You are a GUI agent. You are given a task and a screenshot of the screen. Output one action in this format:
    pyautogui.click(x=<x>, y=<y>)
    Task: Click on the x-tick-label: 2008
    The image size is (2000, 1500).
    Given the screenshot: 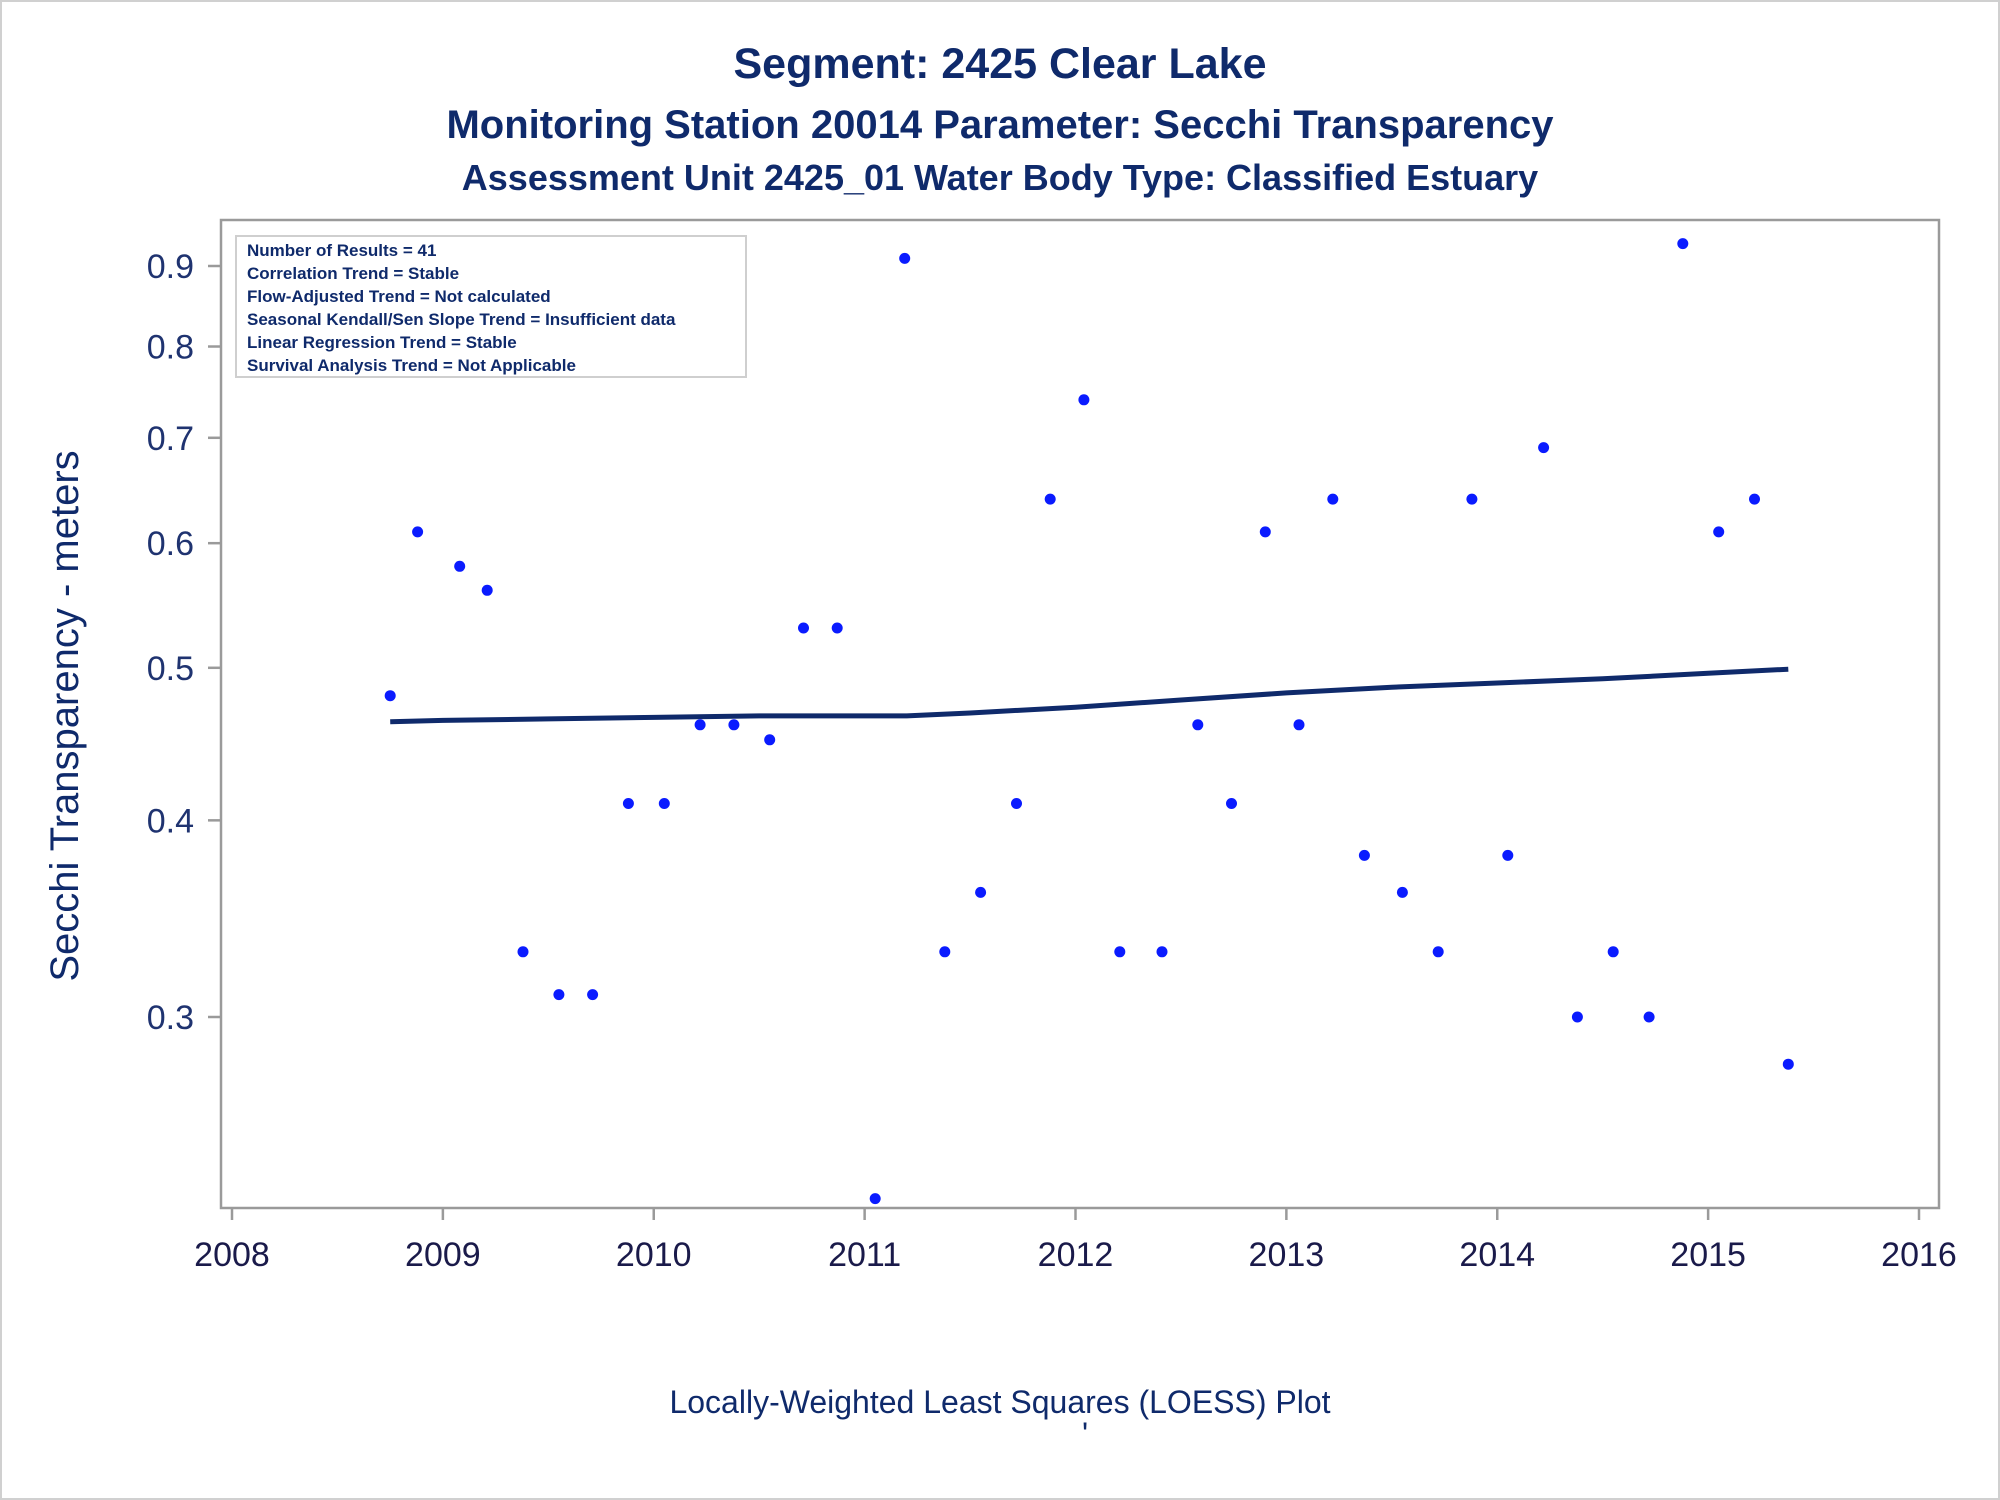 What is the action you would take?
    pyautogui.click(x=232, y=1255)
    